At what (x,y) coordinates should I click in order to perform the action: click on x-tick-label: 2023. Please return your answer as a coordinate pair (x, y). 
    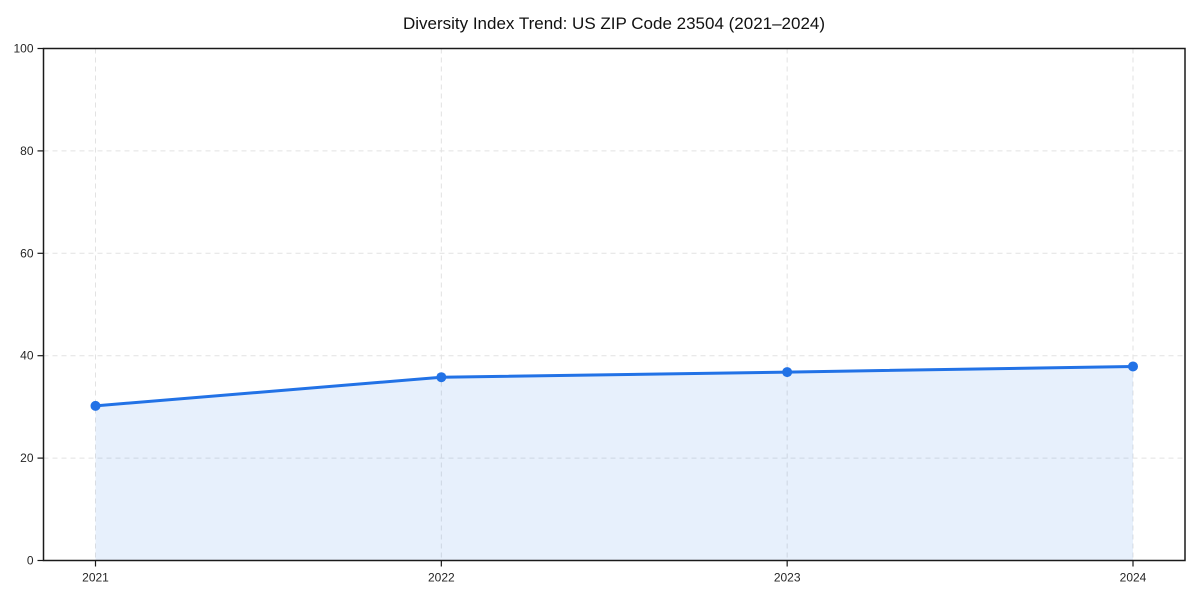
    Looking at the image, I should click on (787, 578).